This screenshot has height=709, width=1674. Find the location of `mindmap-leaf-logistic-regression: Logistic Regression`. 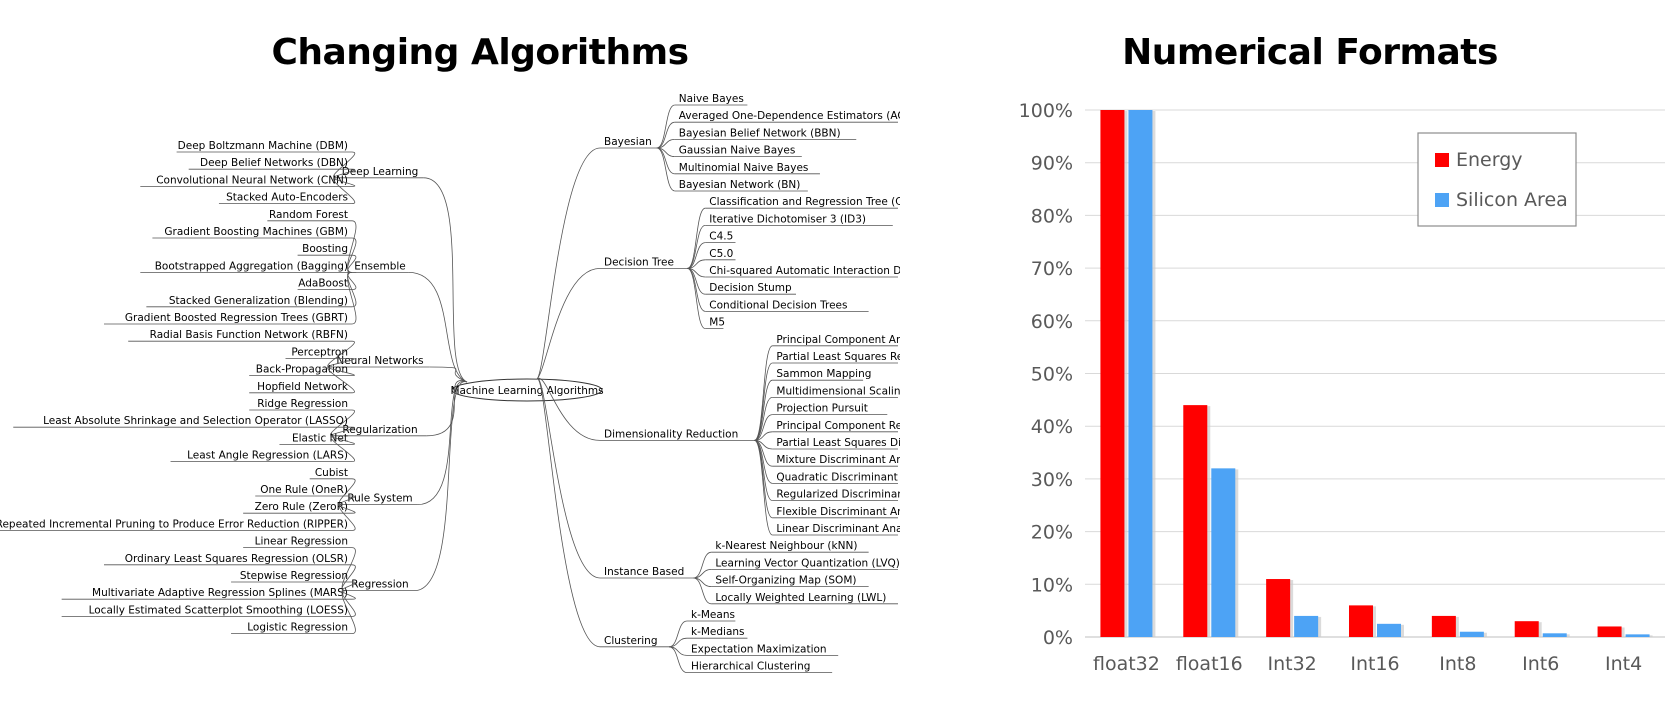

mindmap-leaf-logistic-regression: Logistic Regression is located at coordinates (297, 628).